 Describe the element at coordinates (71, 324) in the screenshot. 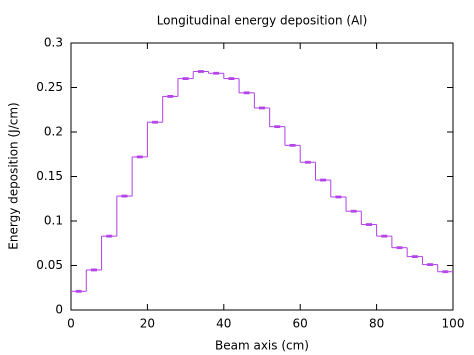

I see `x-tick-label: 0` at that location.